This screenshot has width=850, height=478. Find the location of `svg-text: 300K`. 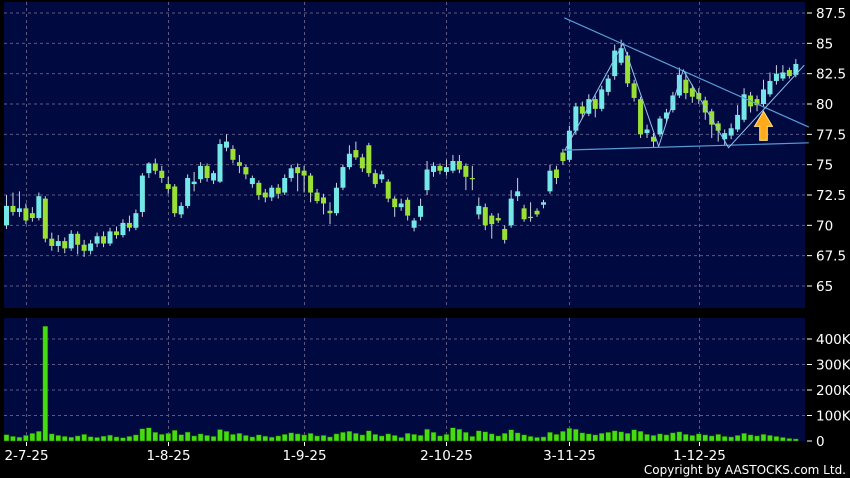

svg-text: 300K is located at coordinates (833, 366).